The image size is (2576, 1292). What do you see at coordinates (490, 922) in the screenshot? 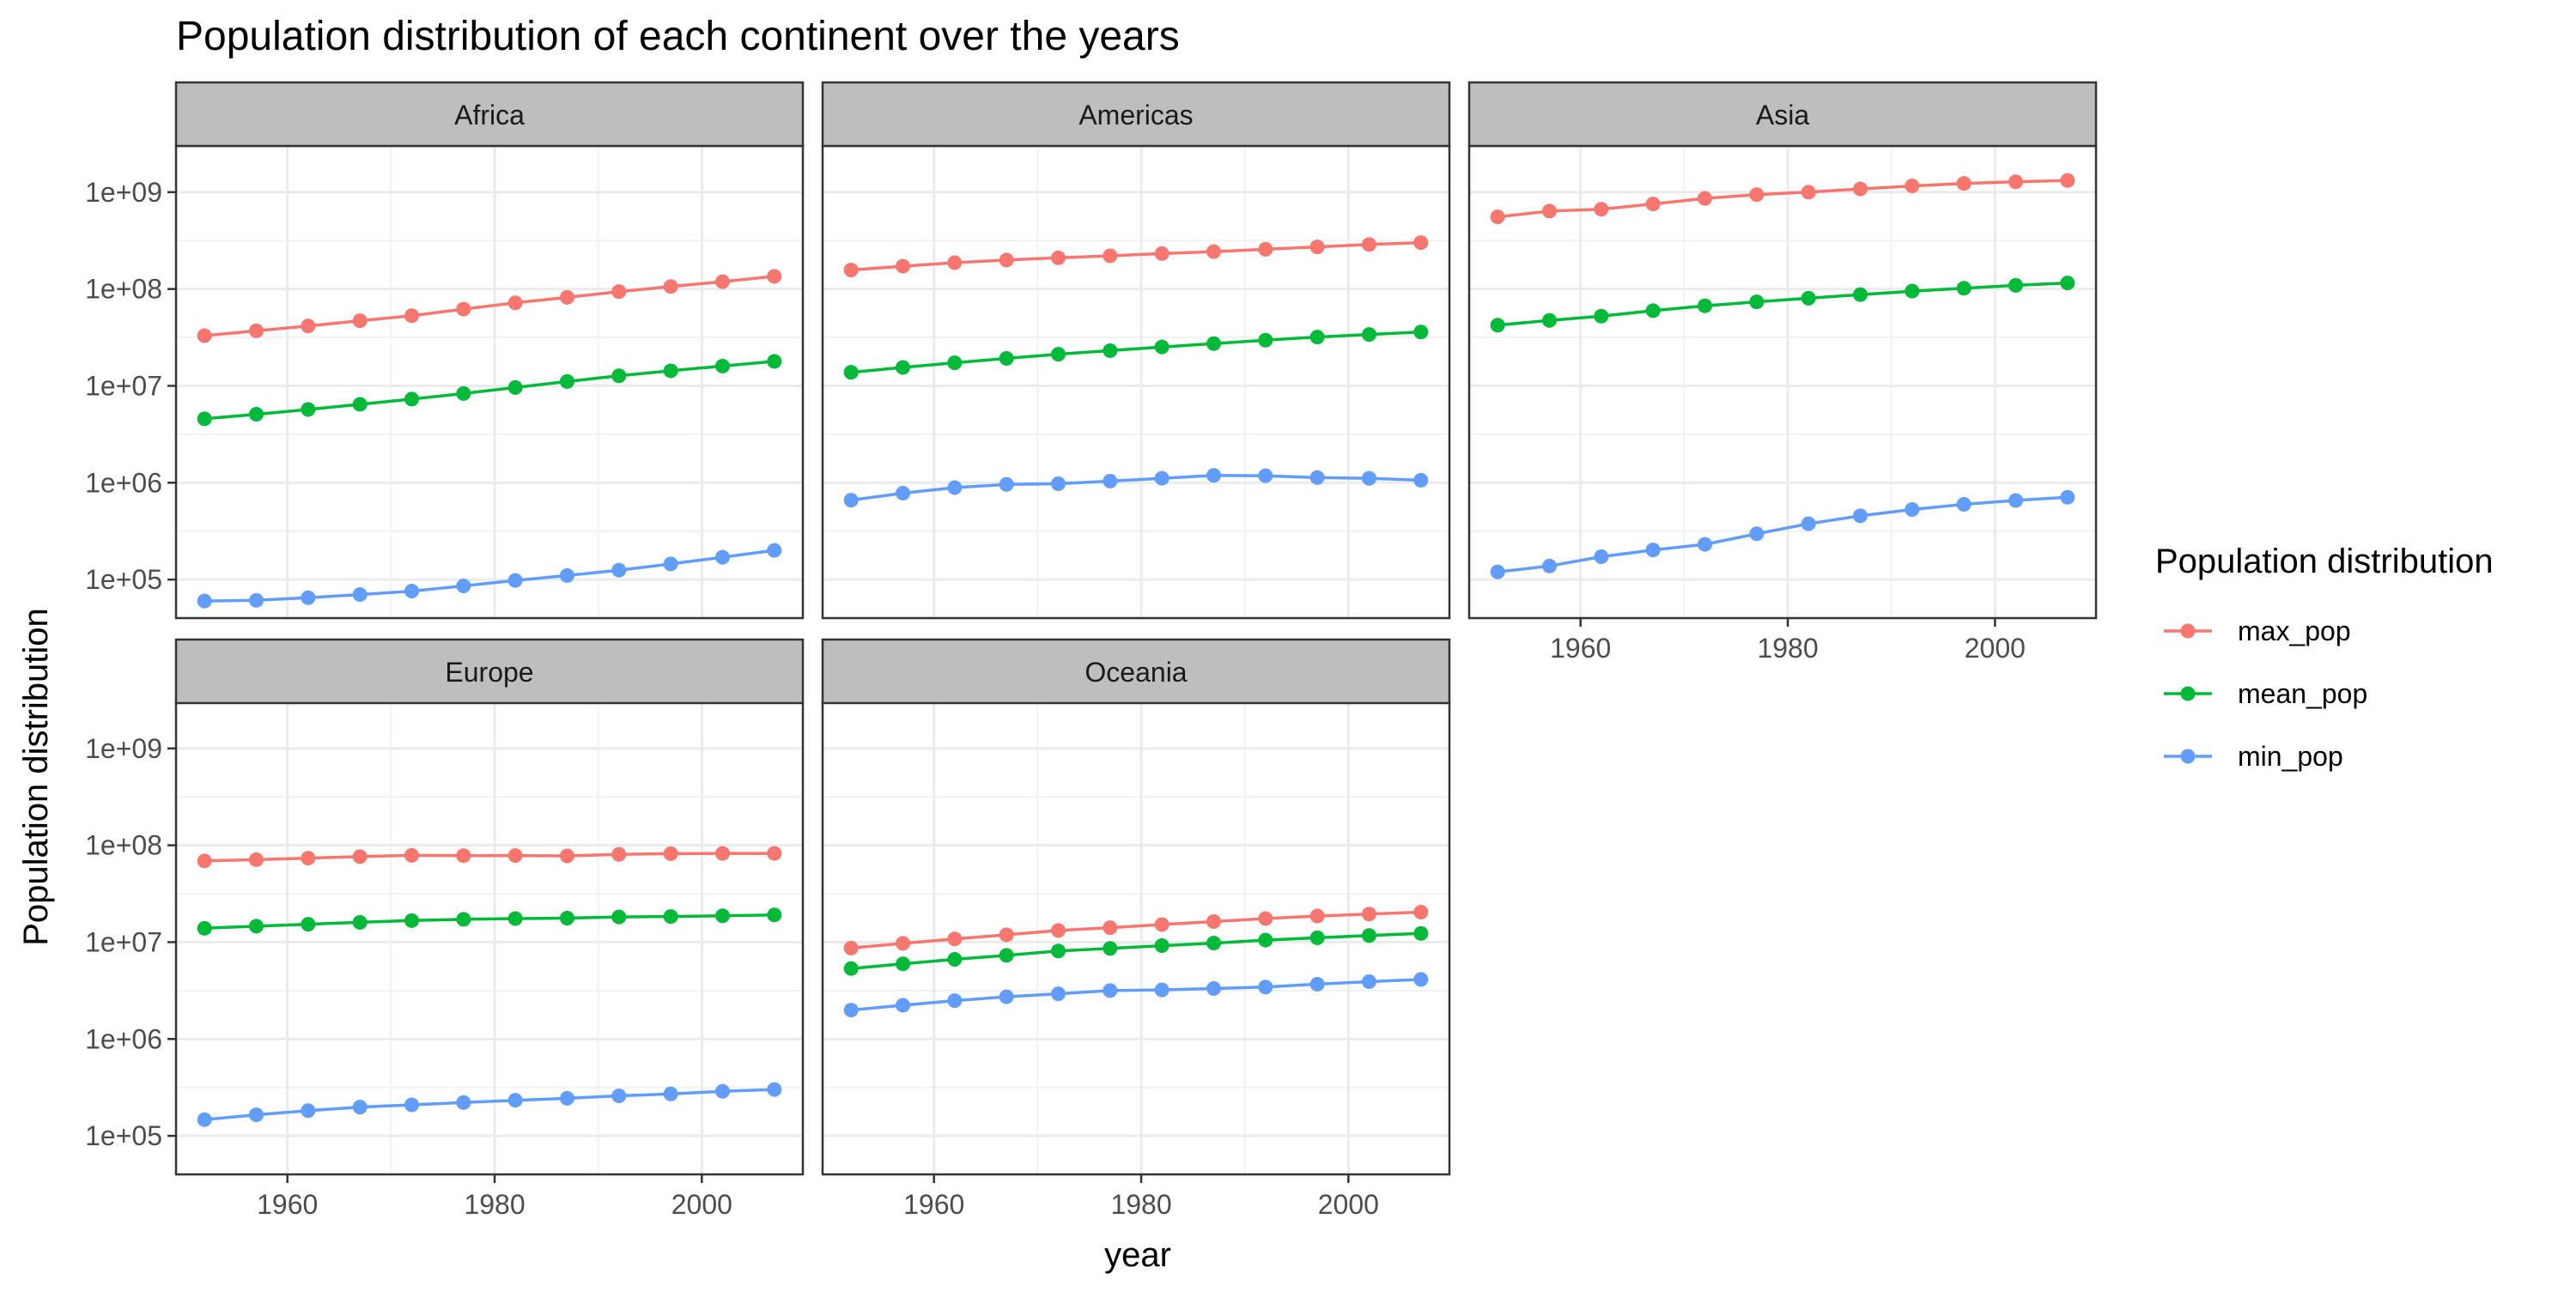
I see `series-line-mean_pop` at bounding box center [490, 922].